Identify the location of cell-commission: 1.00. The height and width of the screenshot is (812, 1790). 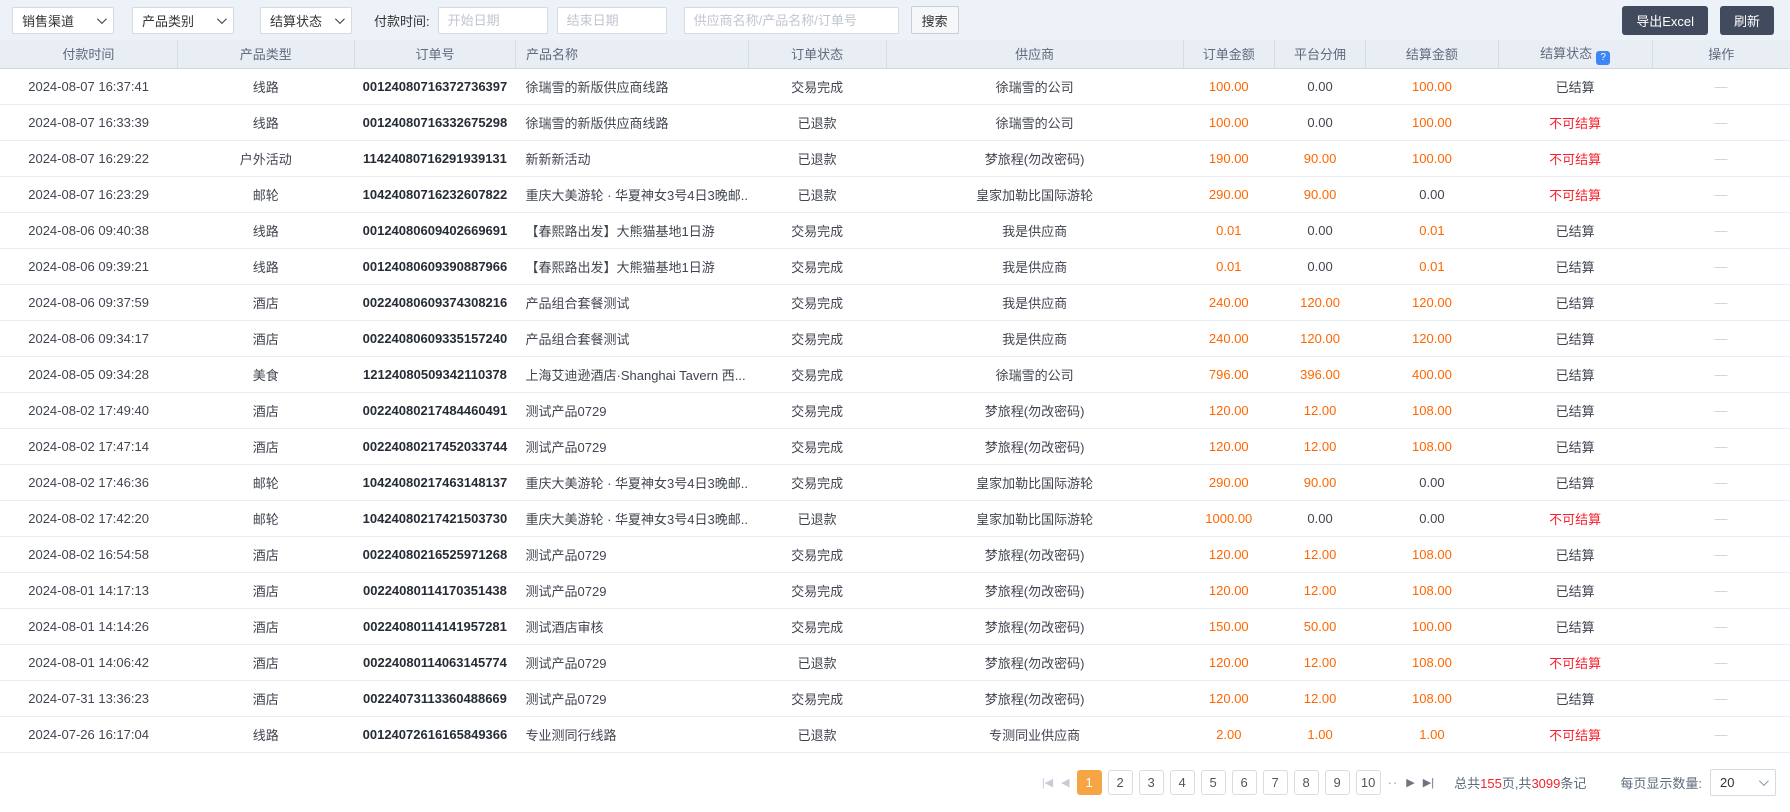
(1320, 734).